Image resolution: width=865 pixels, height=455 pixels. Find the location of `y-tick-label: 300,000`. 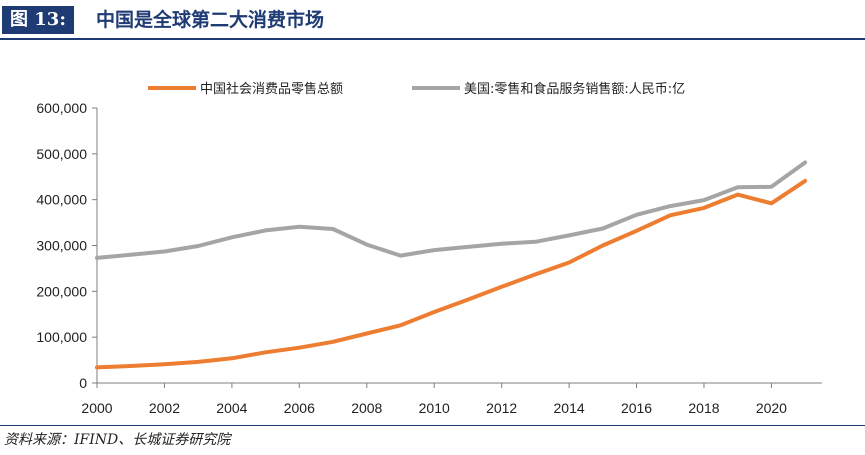

y-tick-label: 300,000 is located at coordinates (61, 246).